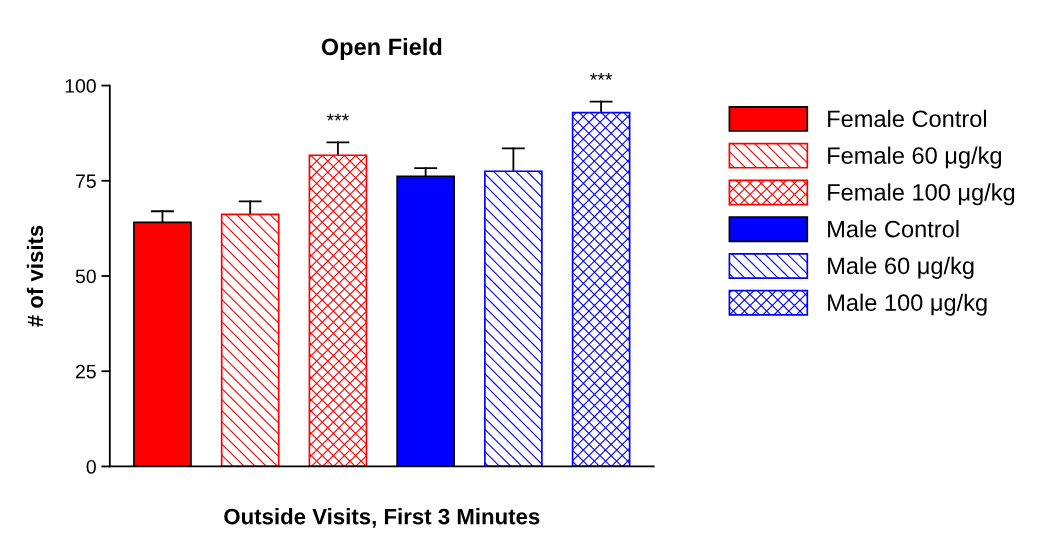 The height and width of the screenshot is (552, 1046). What do you see at coordinates (85, 371) in the screenshot?
I see `y-tick-label: 25` at bounding box center [85, 371].